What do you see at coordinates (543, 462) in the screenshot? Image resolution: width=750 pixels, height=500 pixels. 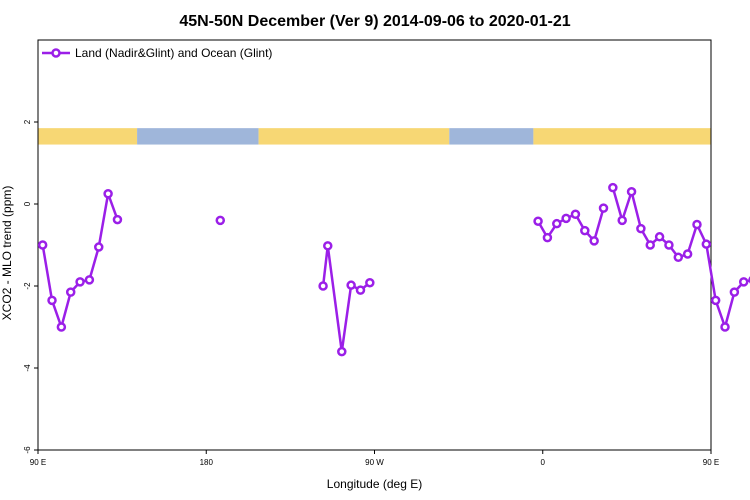 I see `x-tick-label: 0` at bounding box center [543, 462].